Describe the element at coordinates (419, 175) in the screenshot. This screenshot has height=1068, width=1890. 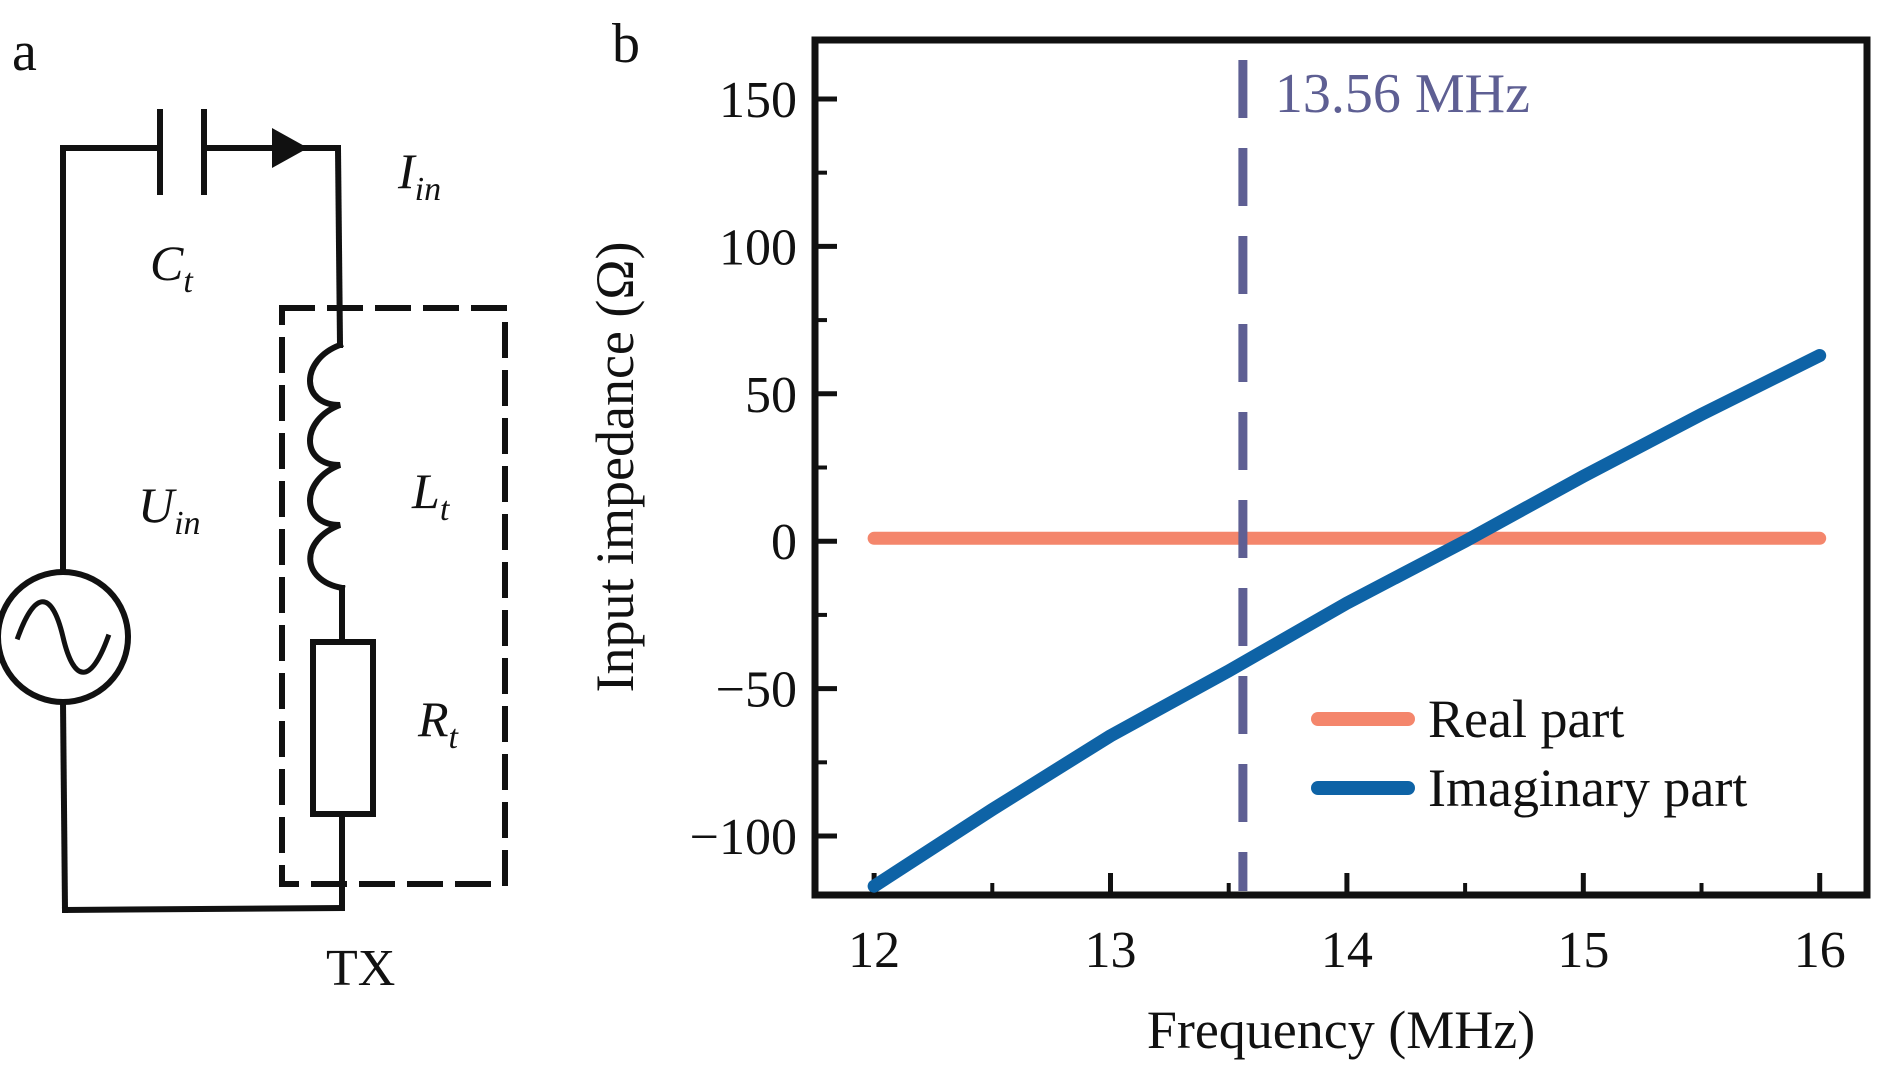
I see `label-current: Iin` at that location.